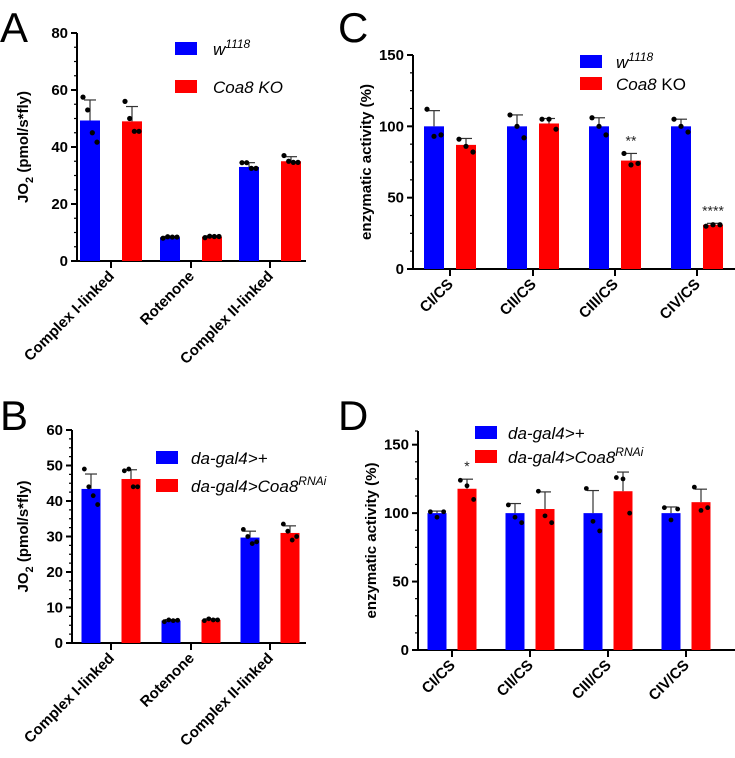 The height and width of the screenshot is (758, 735). I want to click on significance-label: *, so click(467, 466).